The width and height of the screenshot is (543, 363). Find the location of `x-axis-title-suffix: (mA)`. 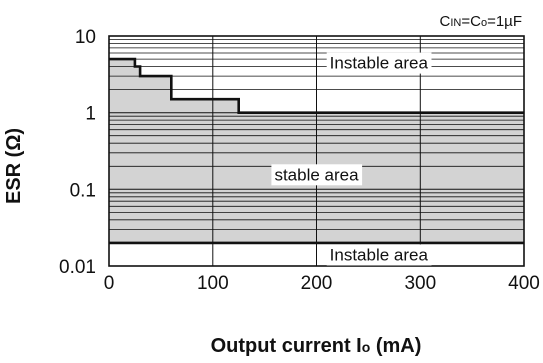

x-axis-title-suffix: (mA) is located at coordinates (395, 346).